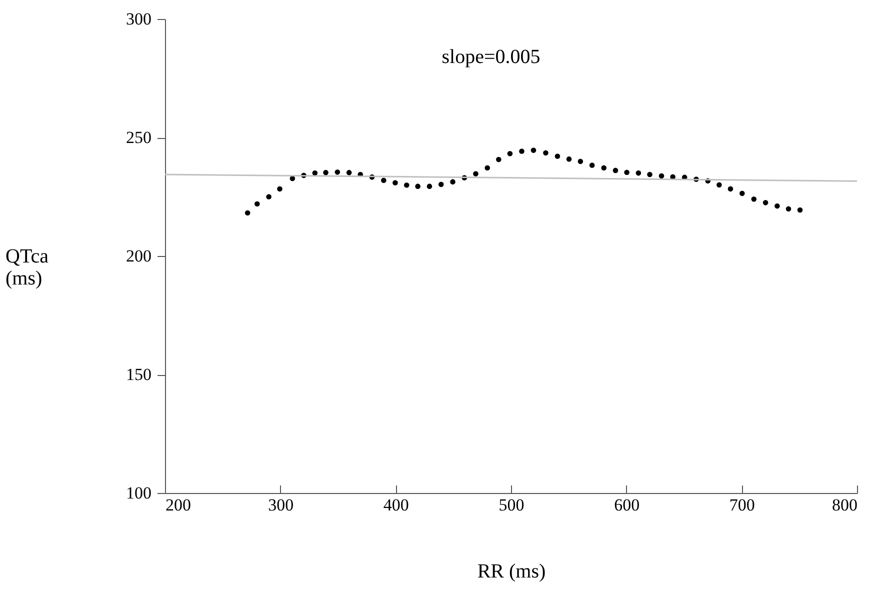  Describe the element at coordinates (139, 493) in the screenshot. I see `y-tick-label: 100` at that location.